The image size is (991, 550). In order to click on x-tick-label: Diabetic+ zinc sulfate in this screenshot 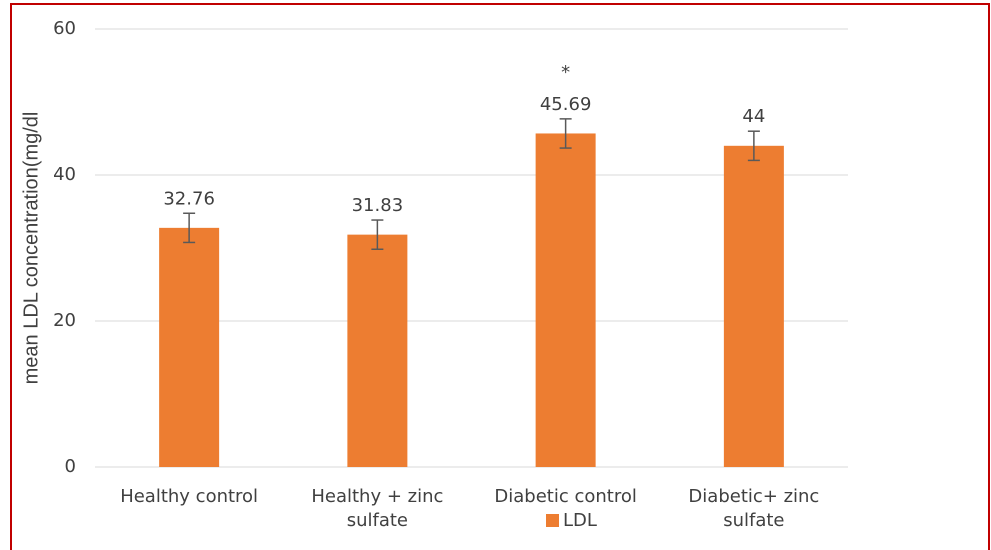, I will do `click(754, 508)`.